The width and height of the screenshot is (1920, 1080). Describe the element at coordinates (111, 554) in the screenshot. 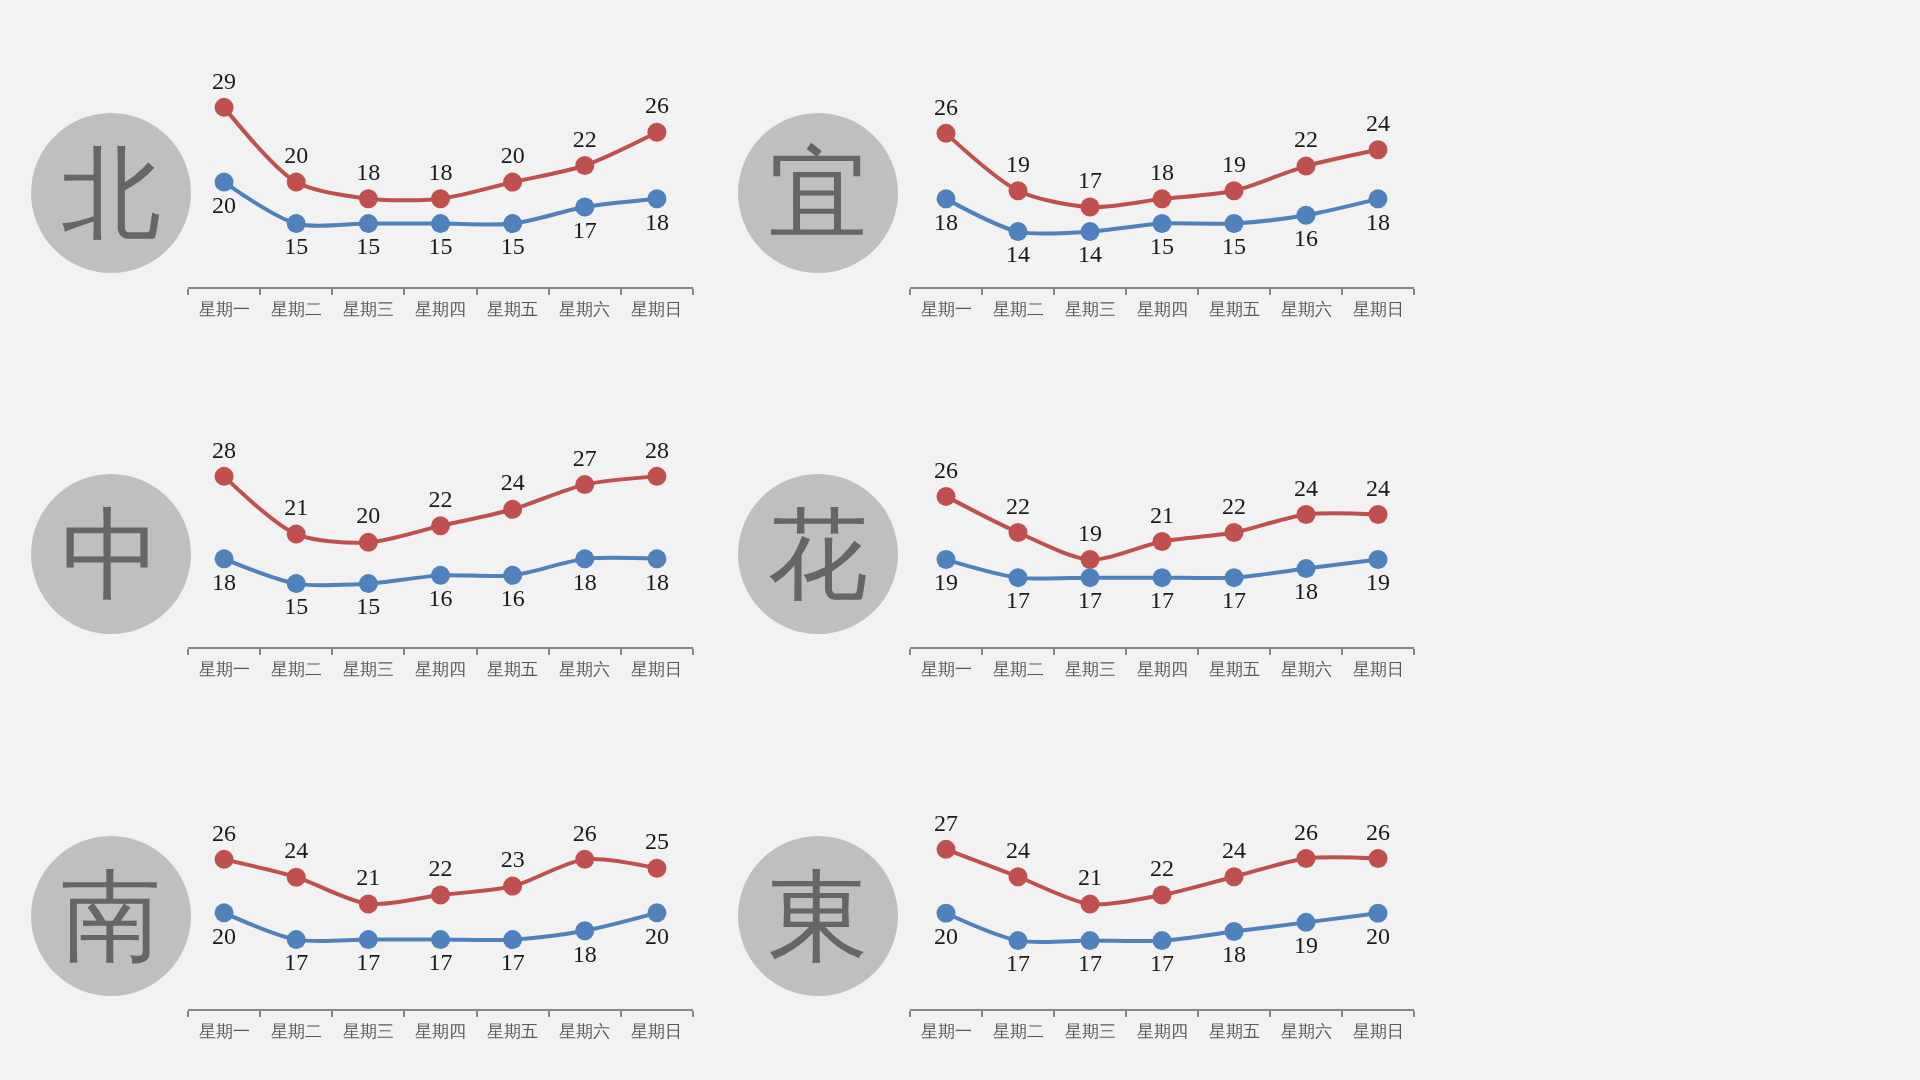

I see `chart-title: 中` at that location.